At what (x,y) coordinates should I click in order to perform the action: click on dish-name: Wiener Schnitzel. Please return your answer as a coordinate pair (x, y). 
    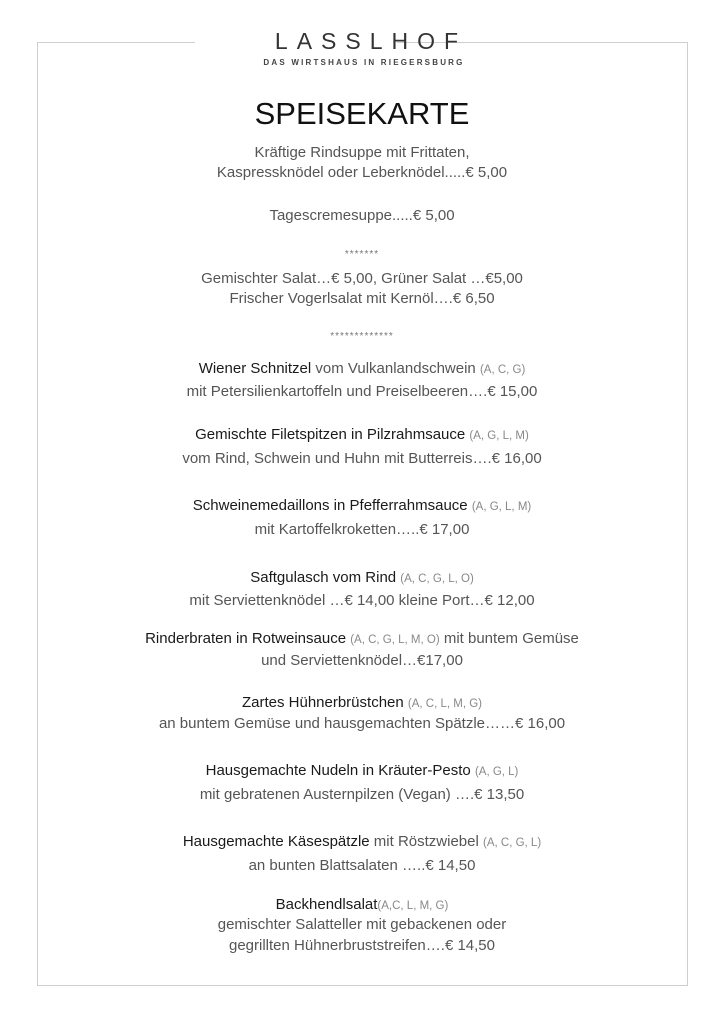
    Looking at the image, I should click on (255, 368).